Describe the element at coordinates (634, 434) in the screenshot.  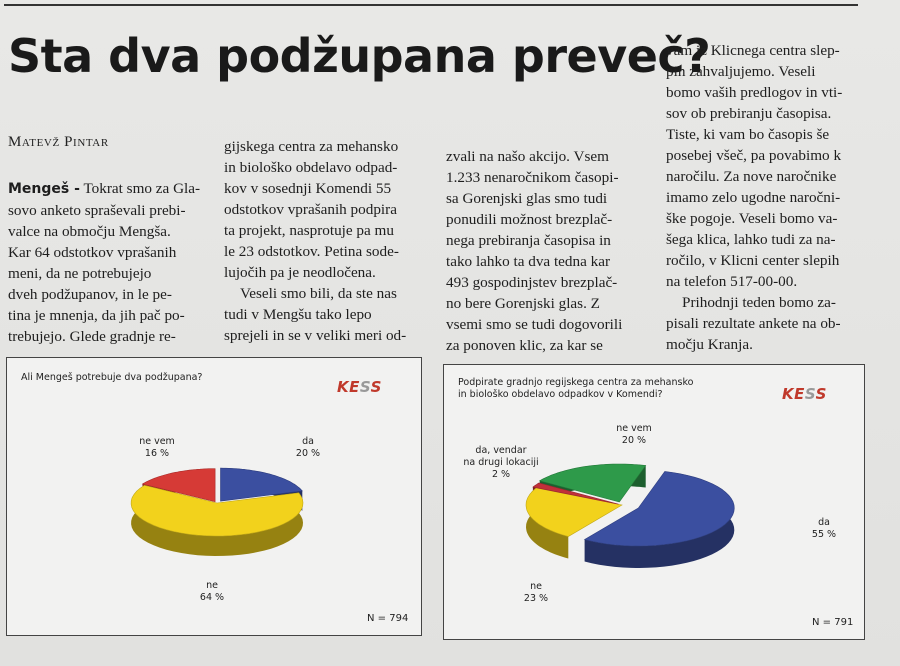
I see `slice-label-ne-vem: ne vem 20 %` at that location.